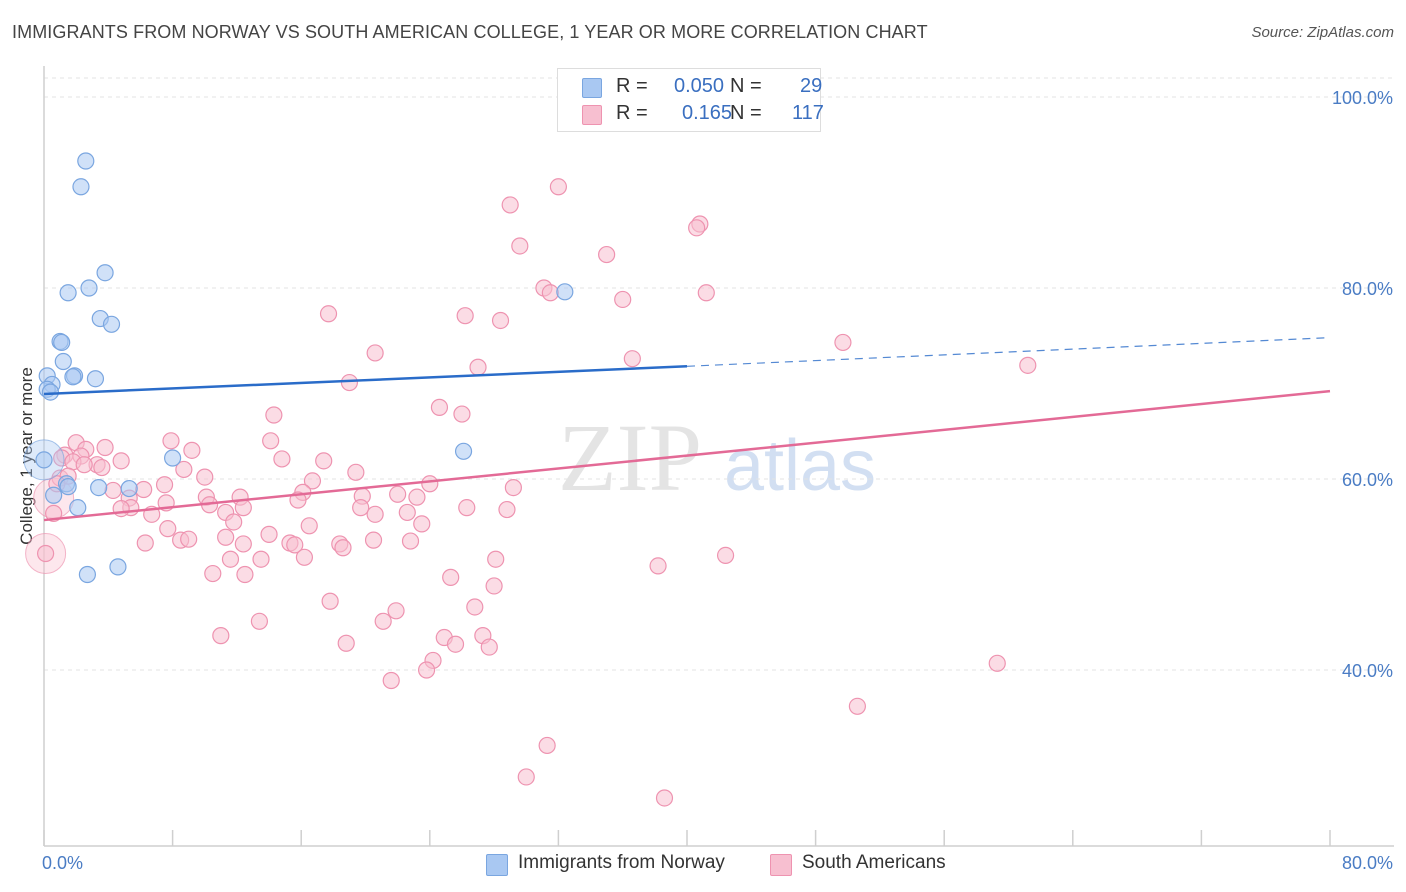  I want to click on bottom-legend-swatch-south-americans, so click(781, 865).